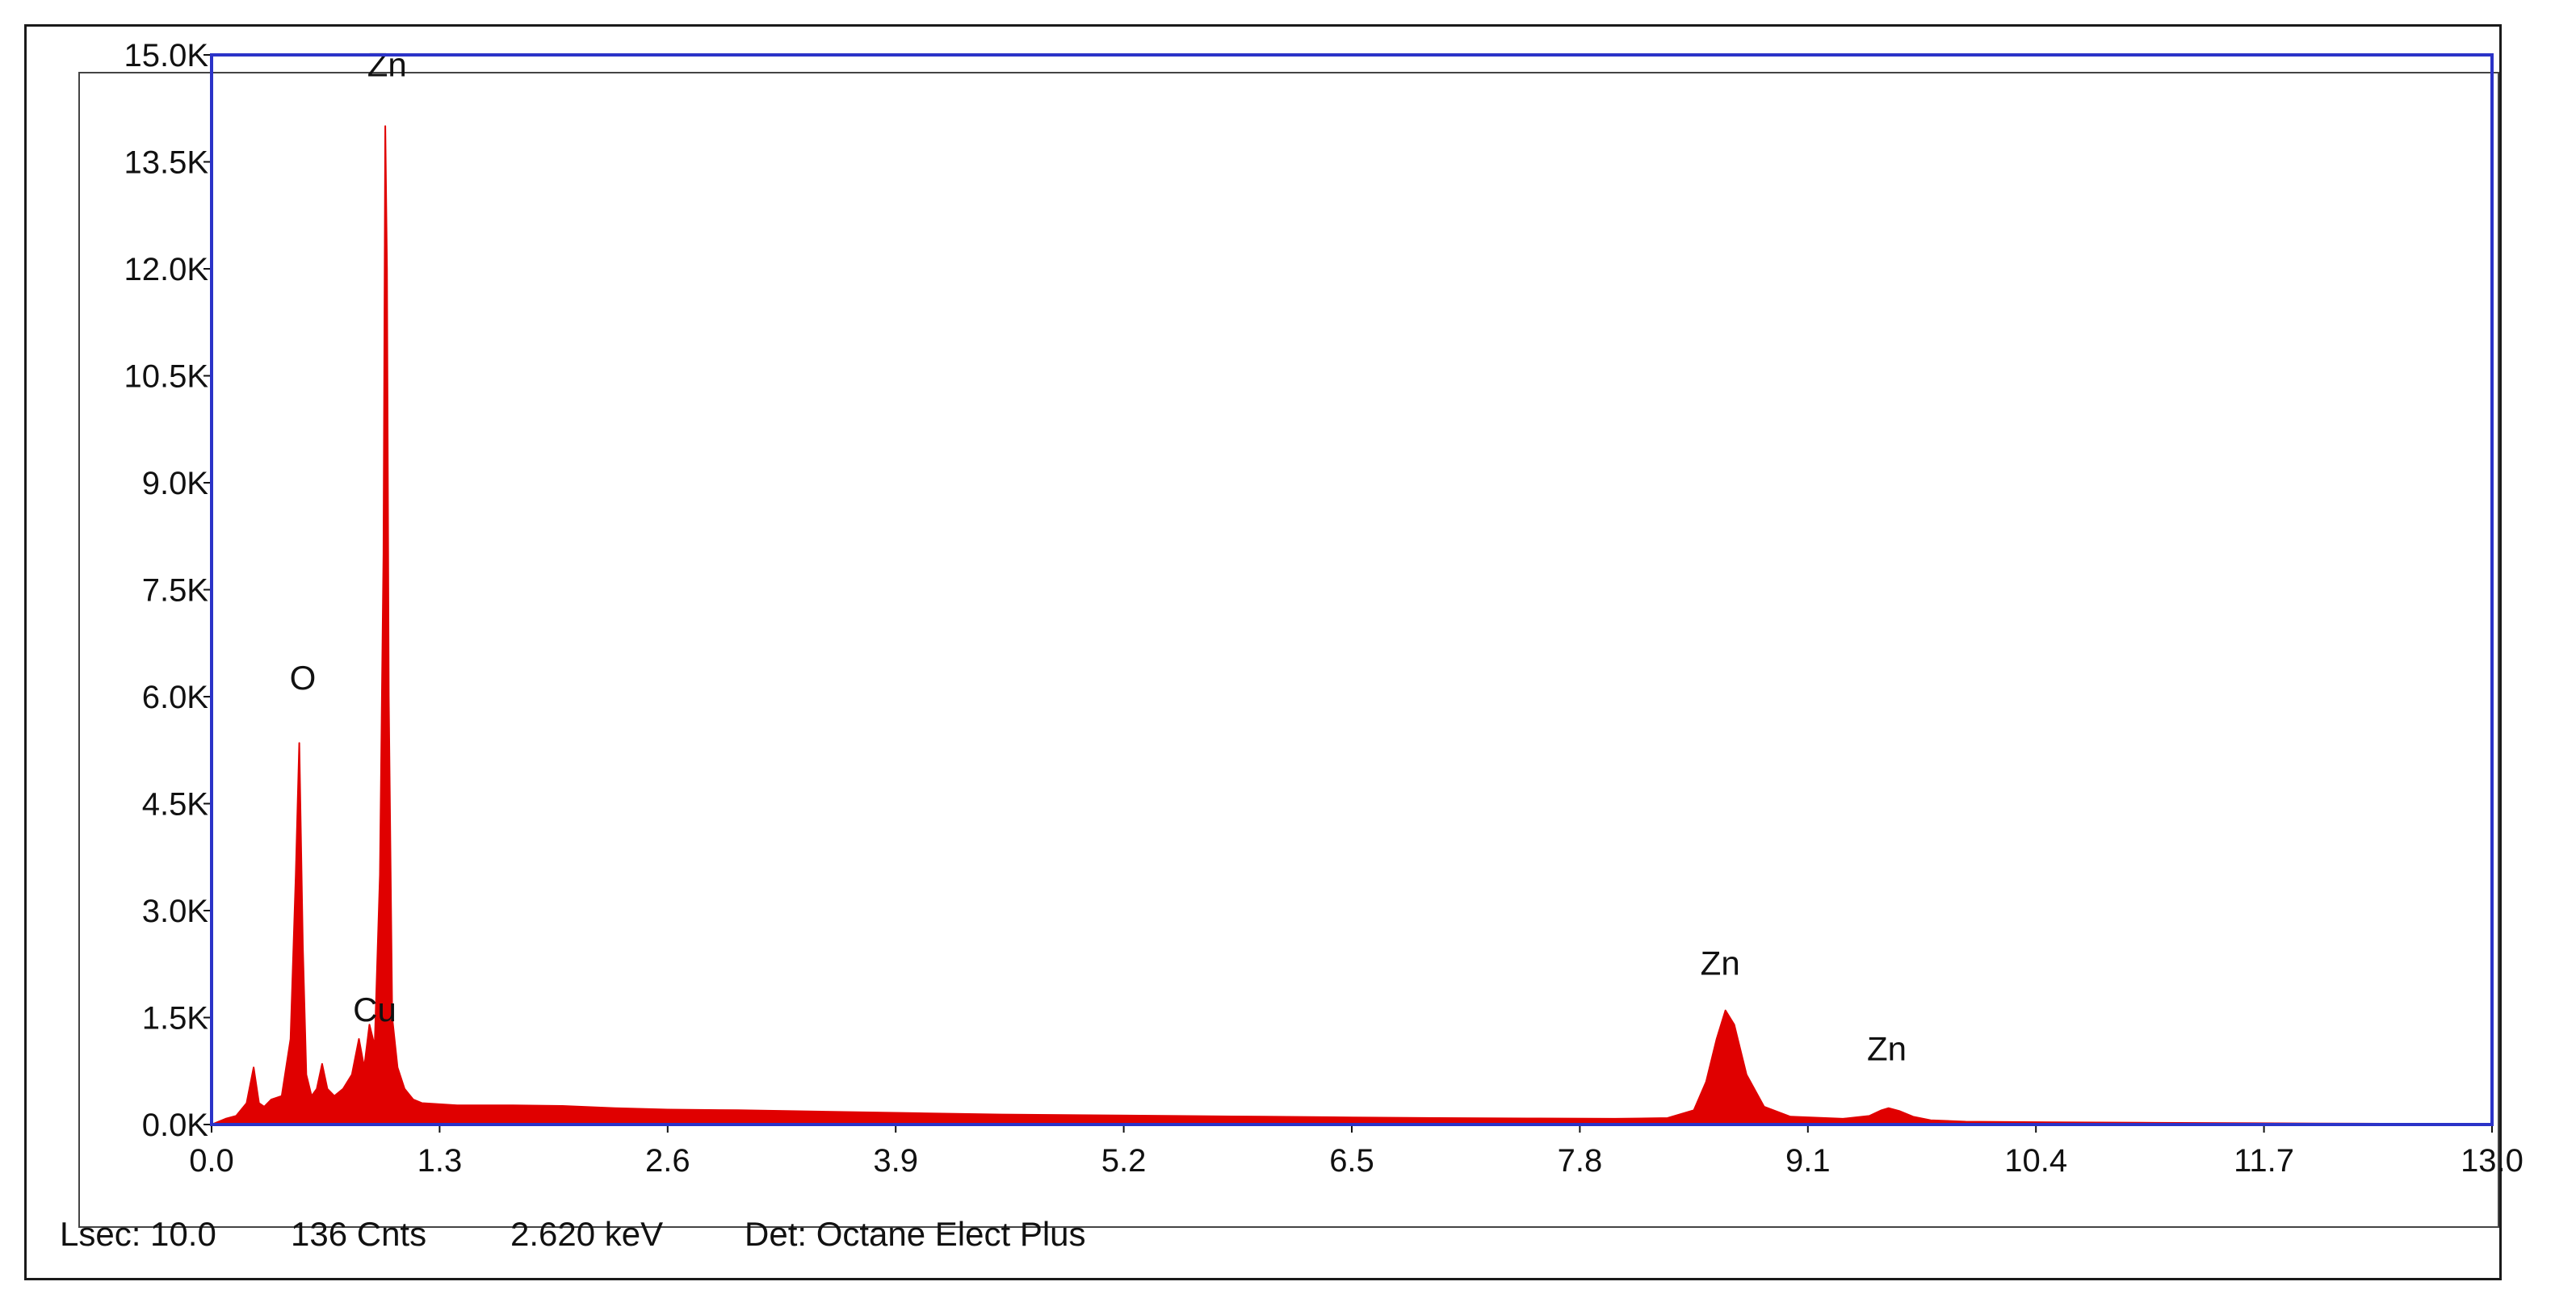 This screenshot has width=2576, height=1311. Describe the element at coordinates (1808, 1161) in the screenshot. I see `x-tick-label: 9.1` at that location.